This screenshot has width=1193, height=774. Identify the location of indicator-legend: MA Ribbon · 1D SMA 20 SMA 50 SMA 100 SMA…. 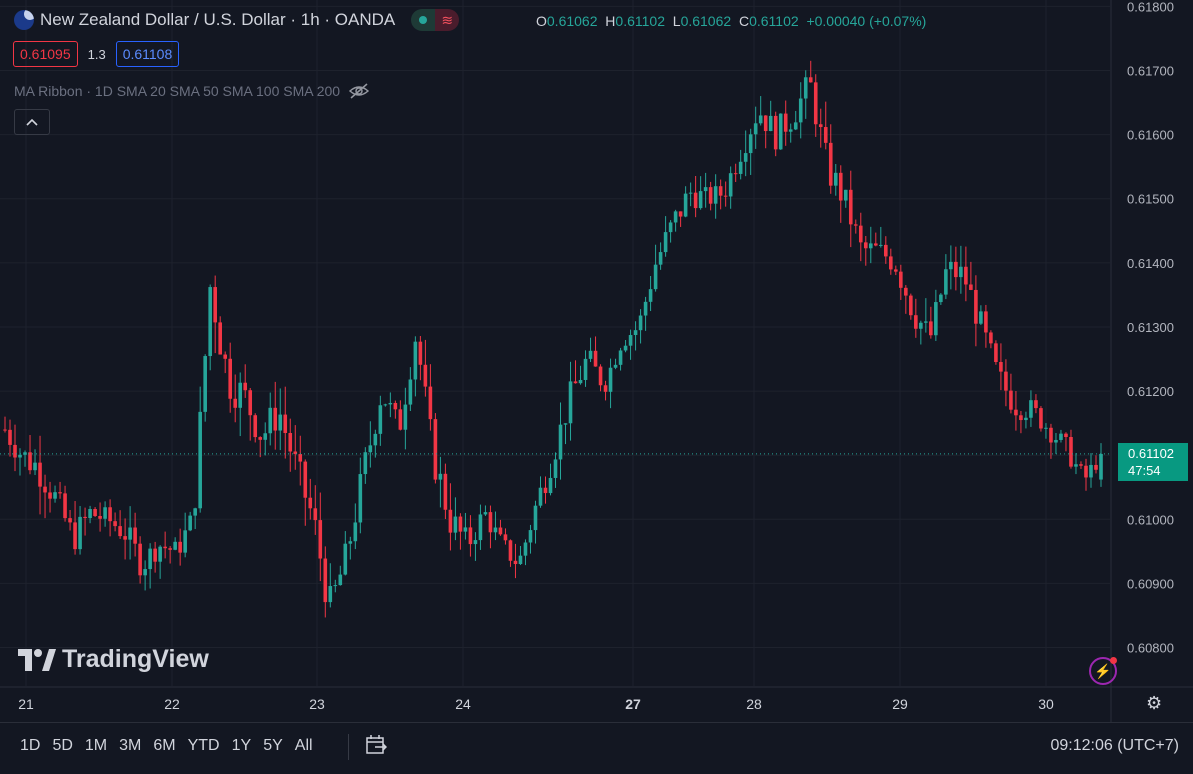
(192, 91).